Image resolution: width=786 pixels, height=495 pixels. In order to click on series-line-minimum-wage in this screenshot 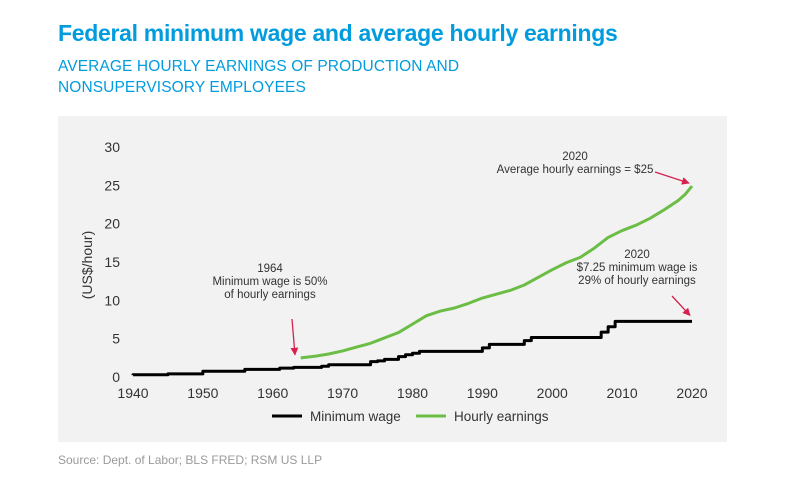, I will do `click(411, 348)`.